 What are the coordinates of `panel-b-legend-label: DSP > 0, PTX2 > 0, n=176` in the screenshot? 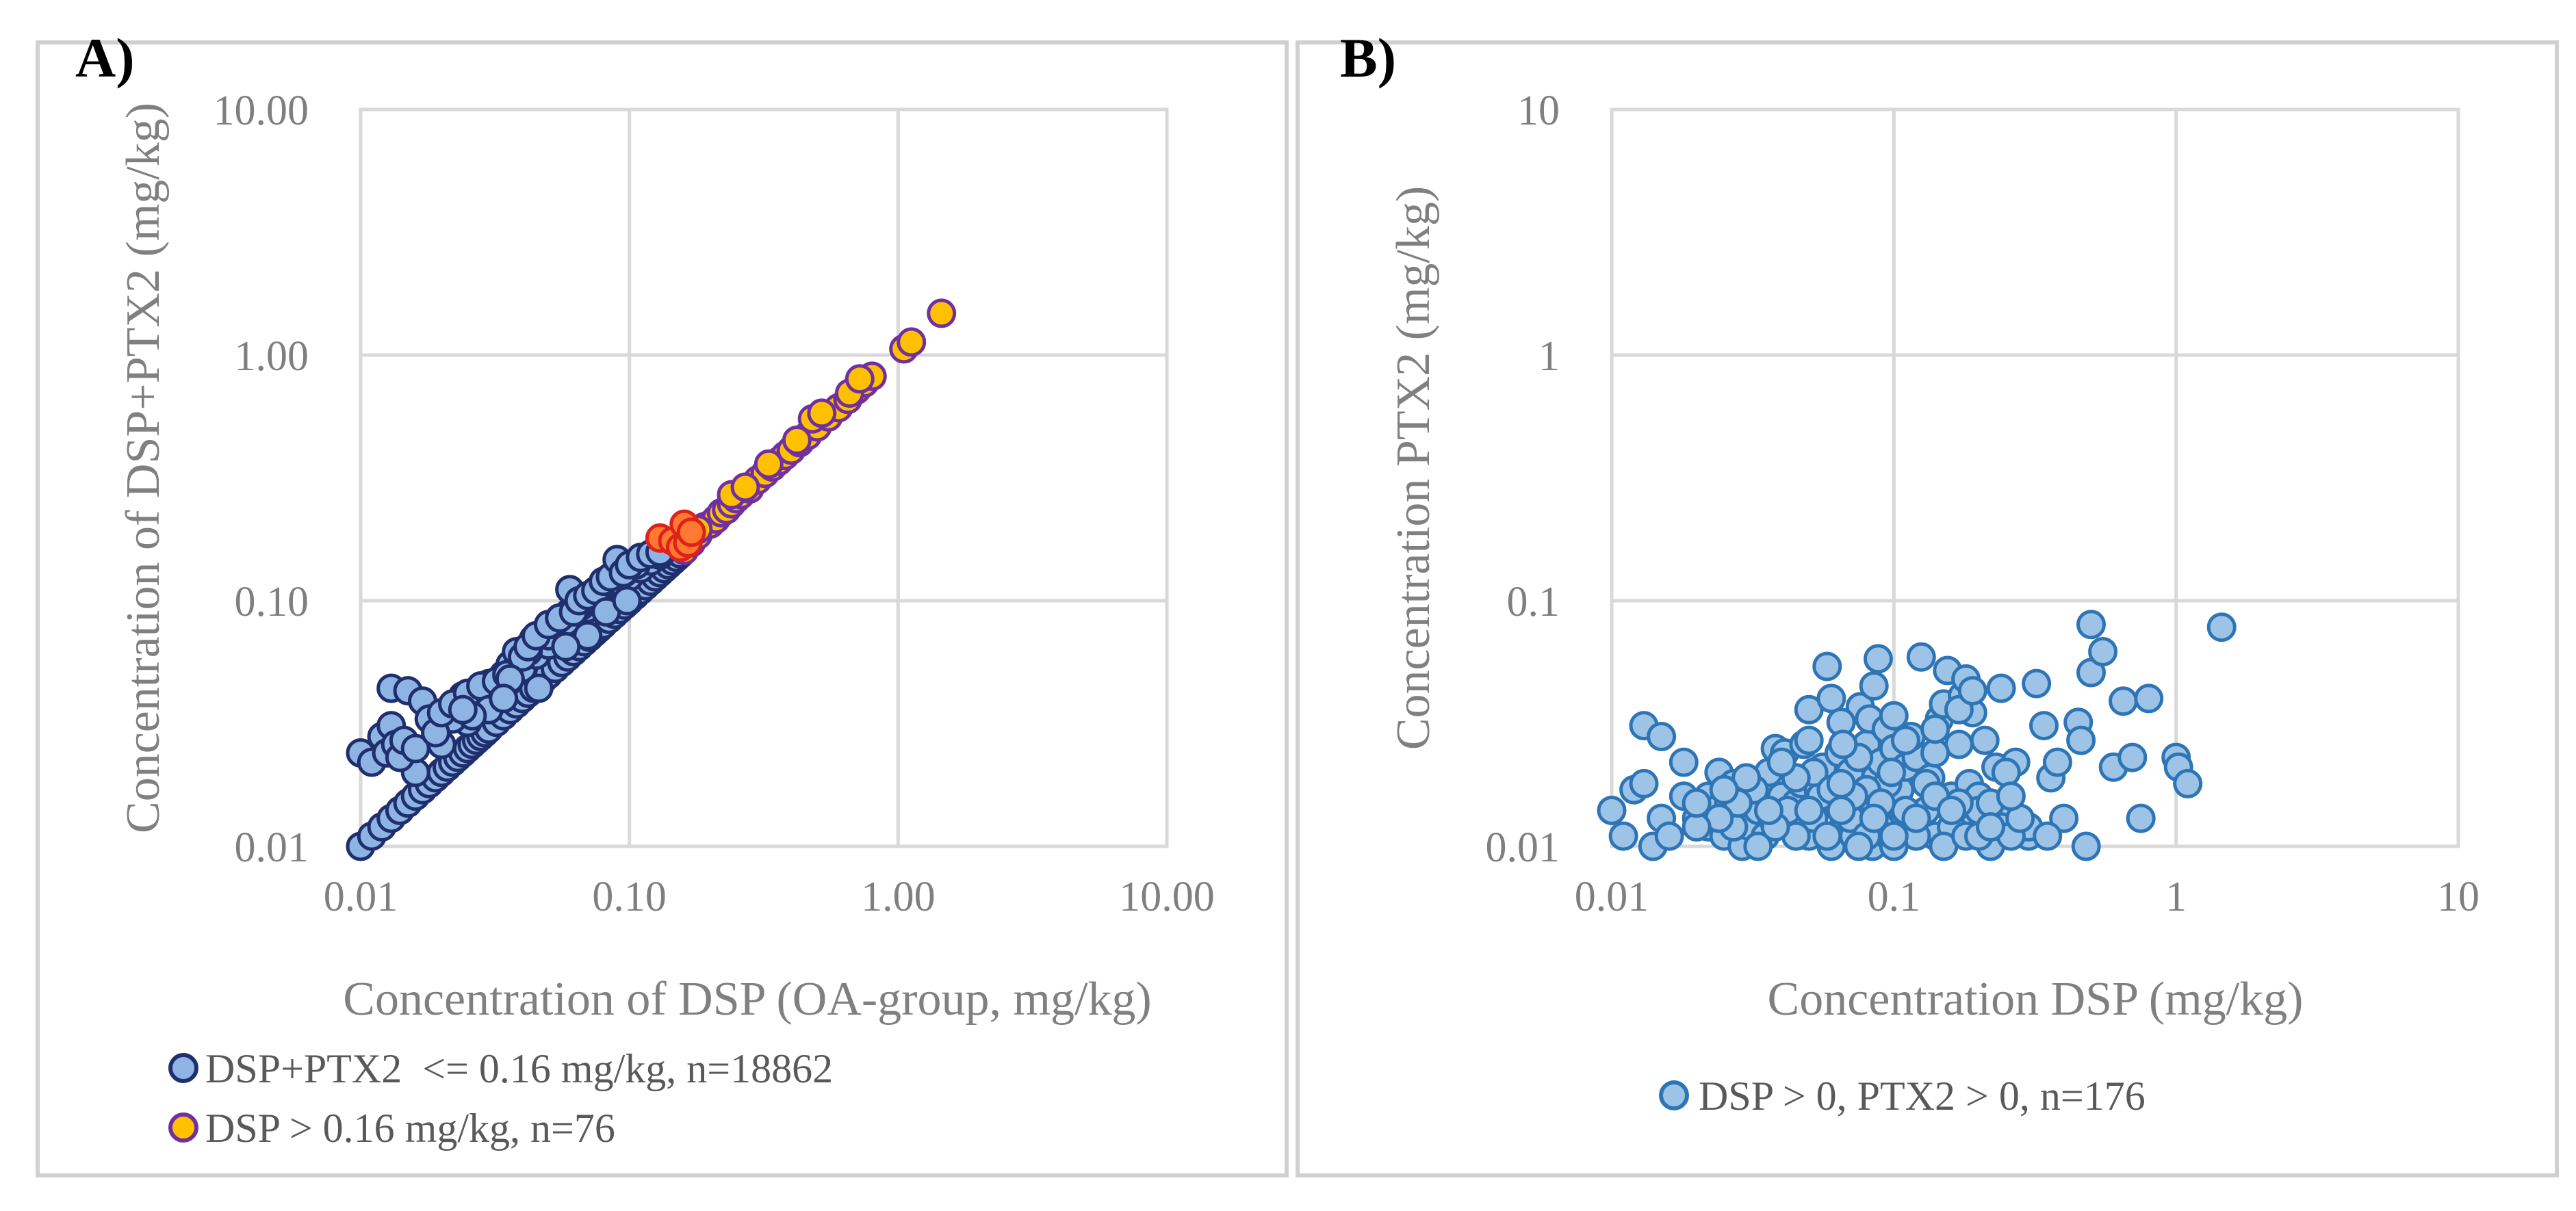 It's located at (1922, 1096).